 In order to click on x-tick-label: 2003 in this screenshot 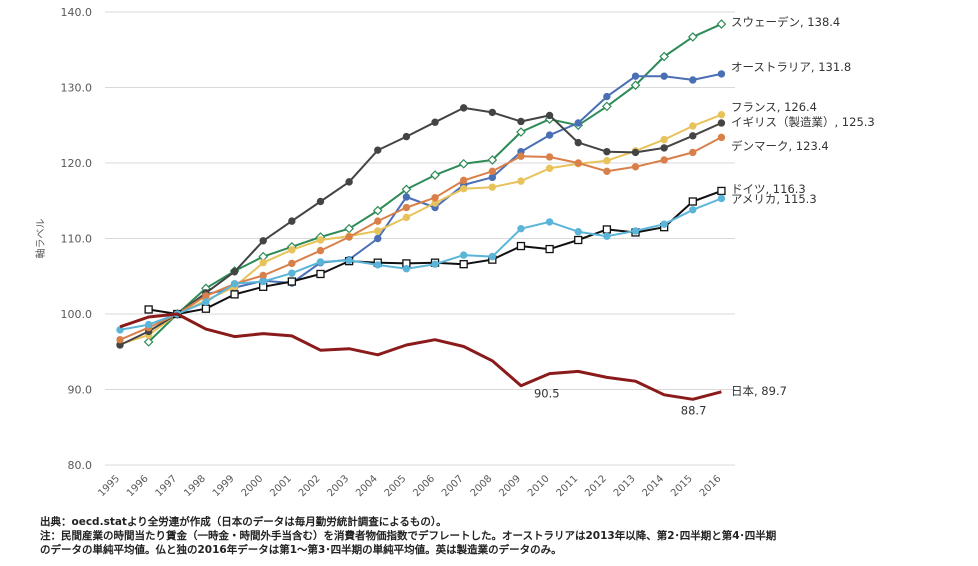, I will do `click(338, 486)`.